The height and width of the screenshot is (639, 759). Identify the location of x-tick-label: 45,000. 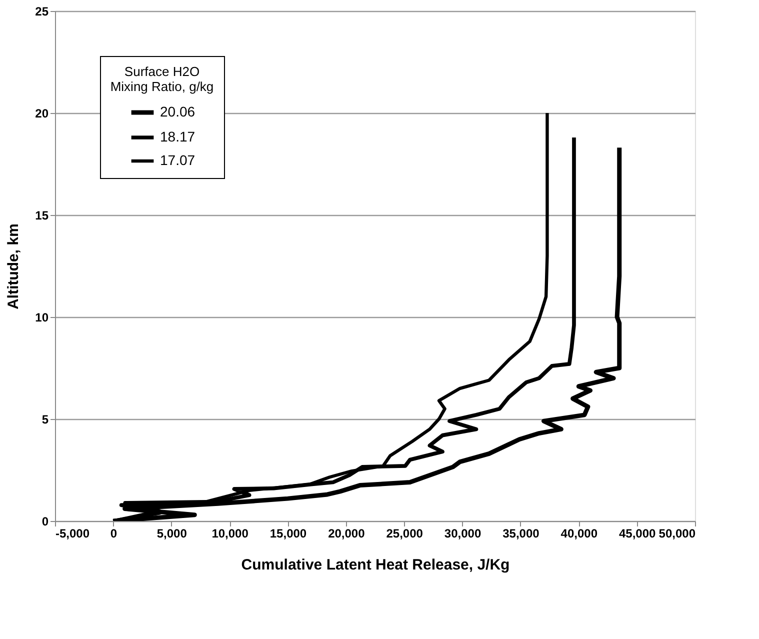
(637, 533).